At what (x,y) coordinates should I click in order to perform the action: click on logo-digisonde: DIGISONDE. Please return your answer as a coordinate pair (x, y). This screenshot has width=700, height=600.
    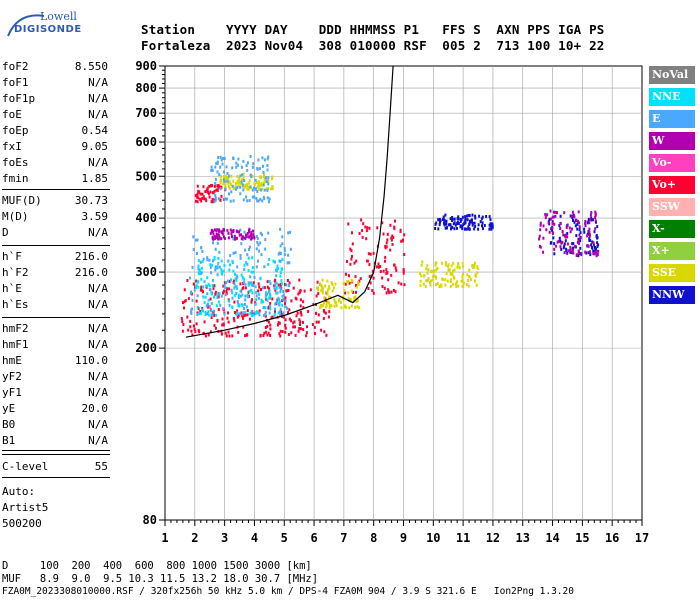
    Looking at the image, I should click on (48, 29).